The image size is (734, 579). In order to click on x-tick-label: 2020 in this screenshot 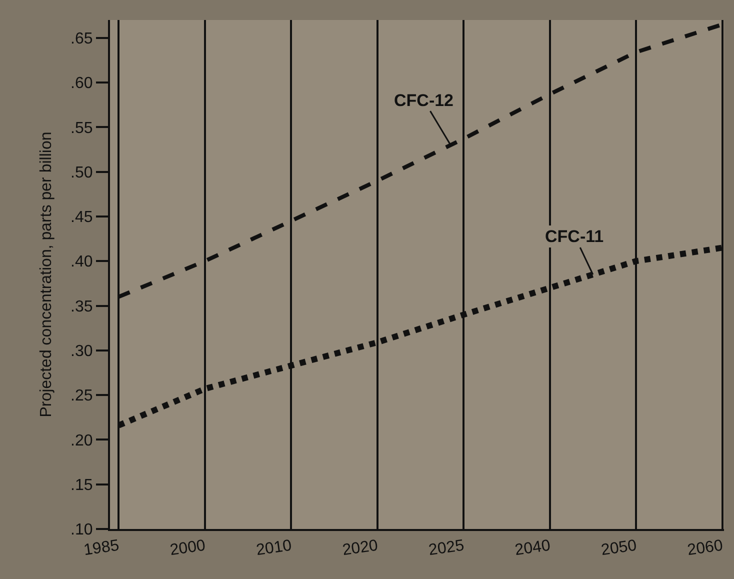, I will do `click(360, 548)`.